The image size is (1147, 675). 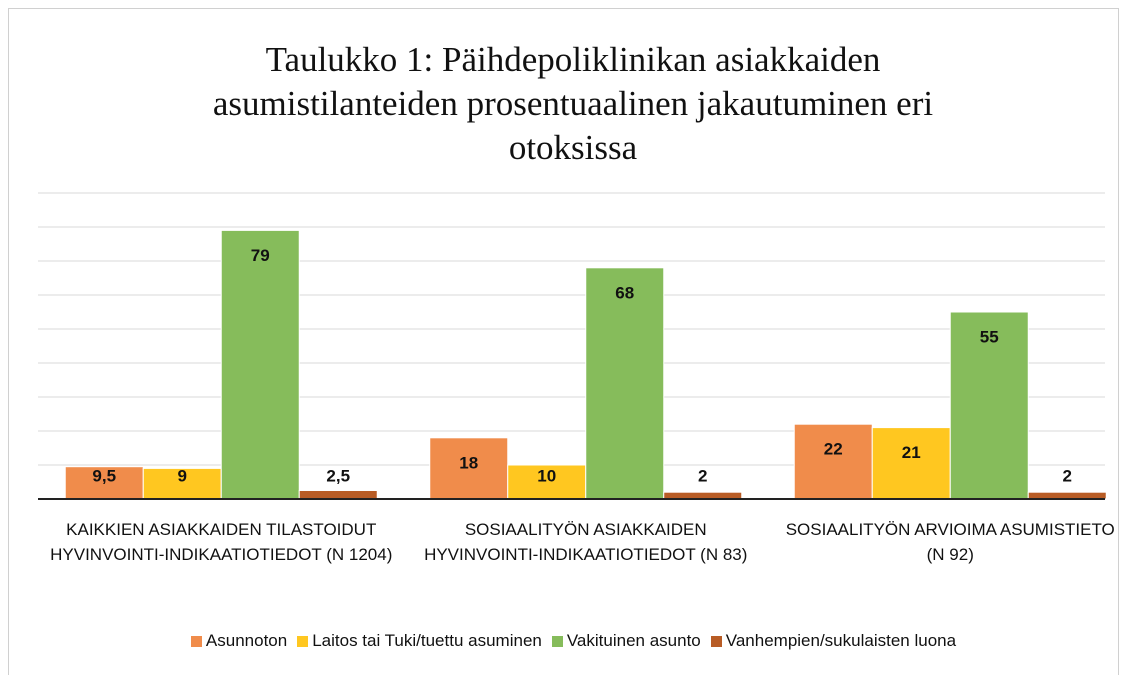 What do you see at coordinates (546, 475) in the screenshot?
I see `data-label: 10` at bounding box center [546, 475].